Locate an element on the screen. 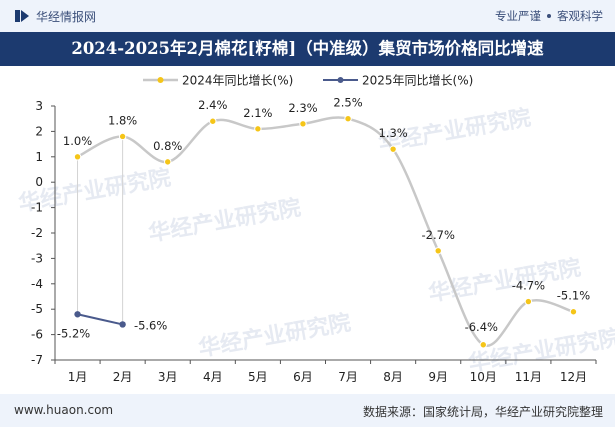 This screenshot has height=427, width=615. data-label-2024: 2.3% is located at coordinates (302, 108).